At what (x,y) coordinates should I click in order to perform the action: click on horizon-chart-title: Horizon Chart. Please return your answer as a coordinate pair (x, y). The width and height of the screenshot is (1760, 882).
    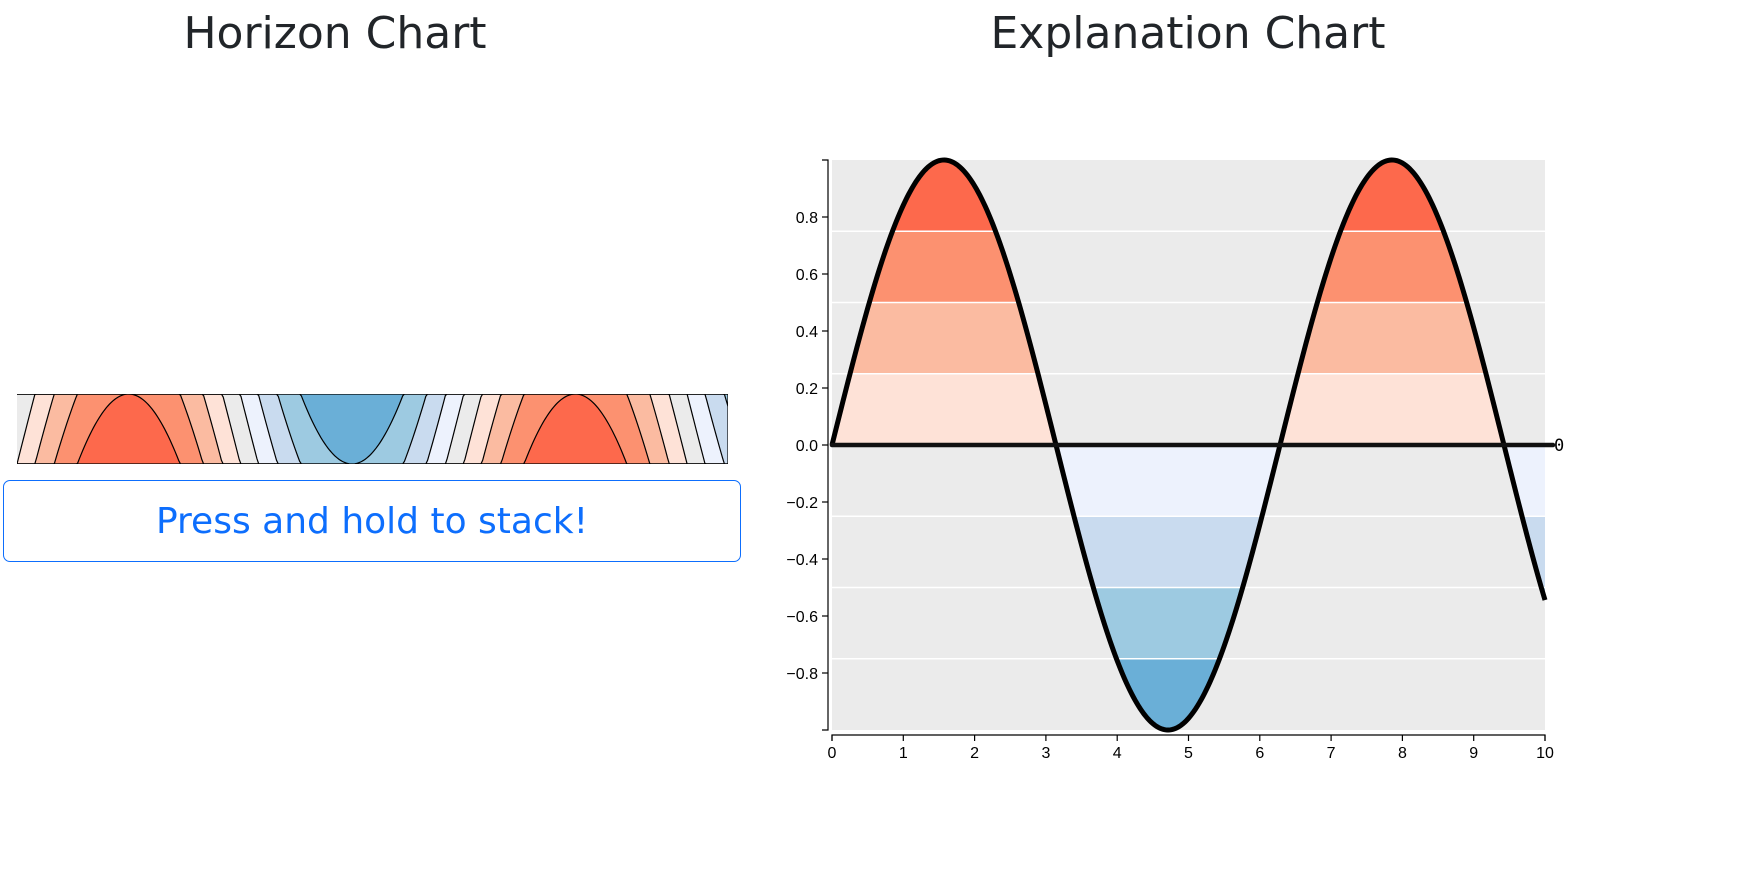
    Looking at the image, I should click on (335, 33).